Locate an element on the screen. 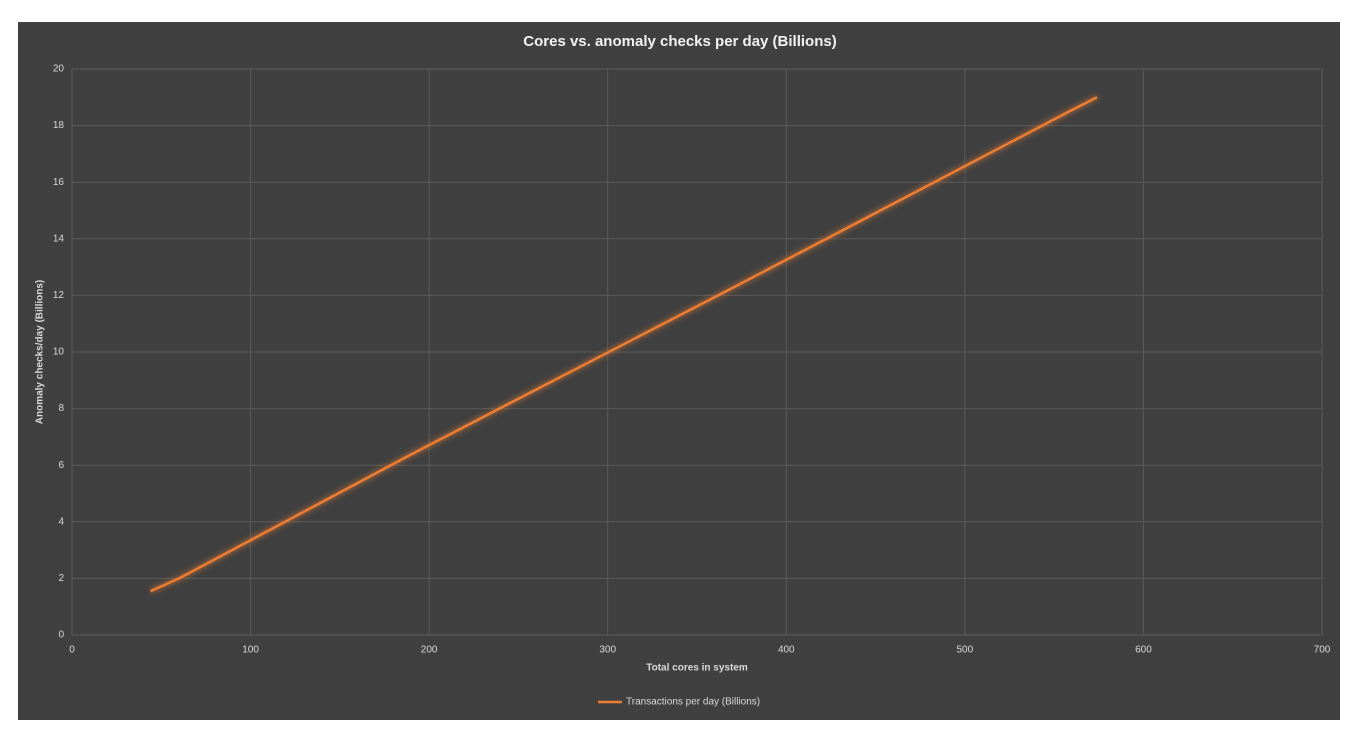 This screenshot has width=1358, height=736. legend-label: Transactions per day (Billions) is located at coordinates (693, 702).